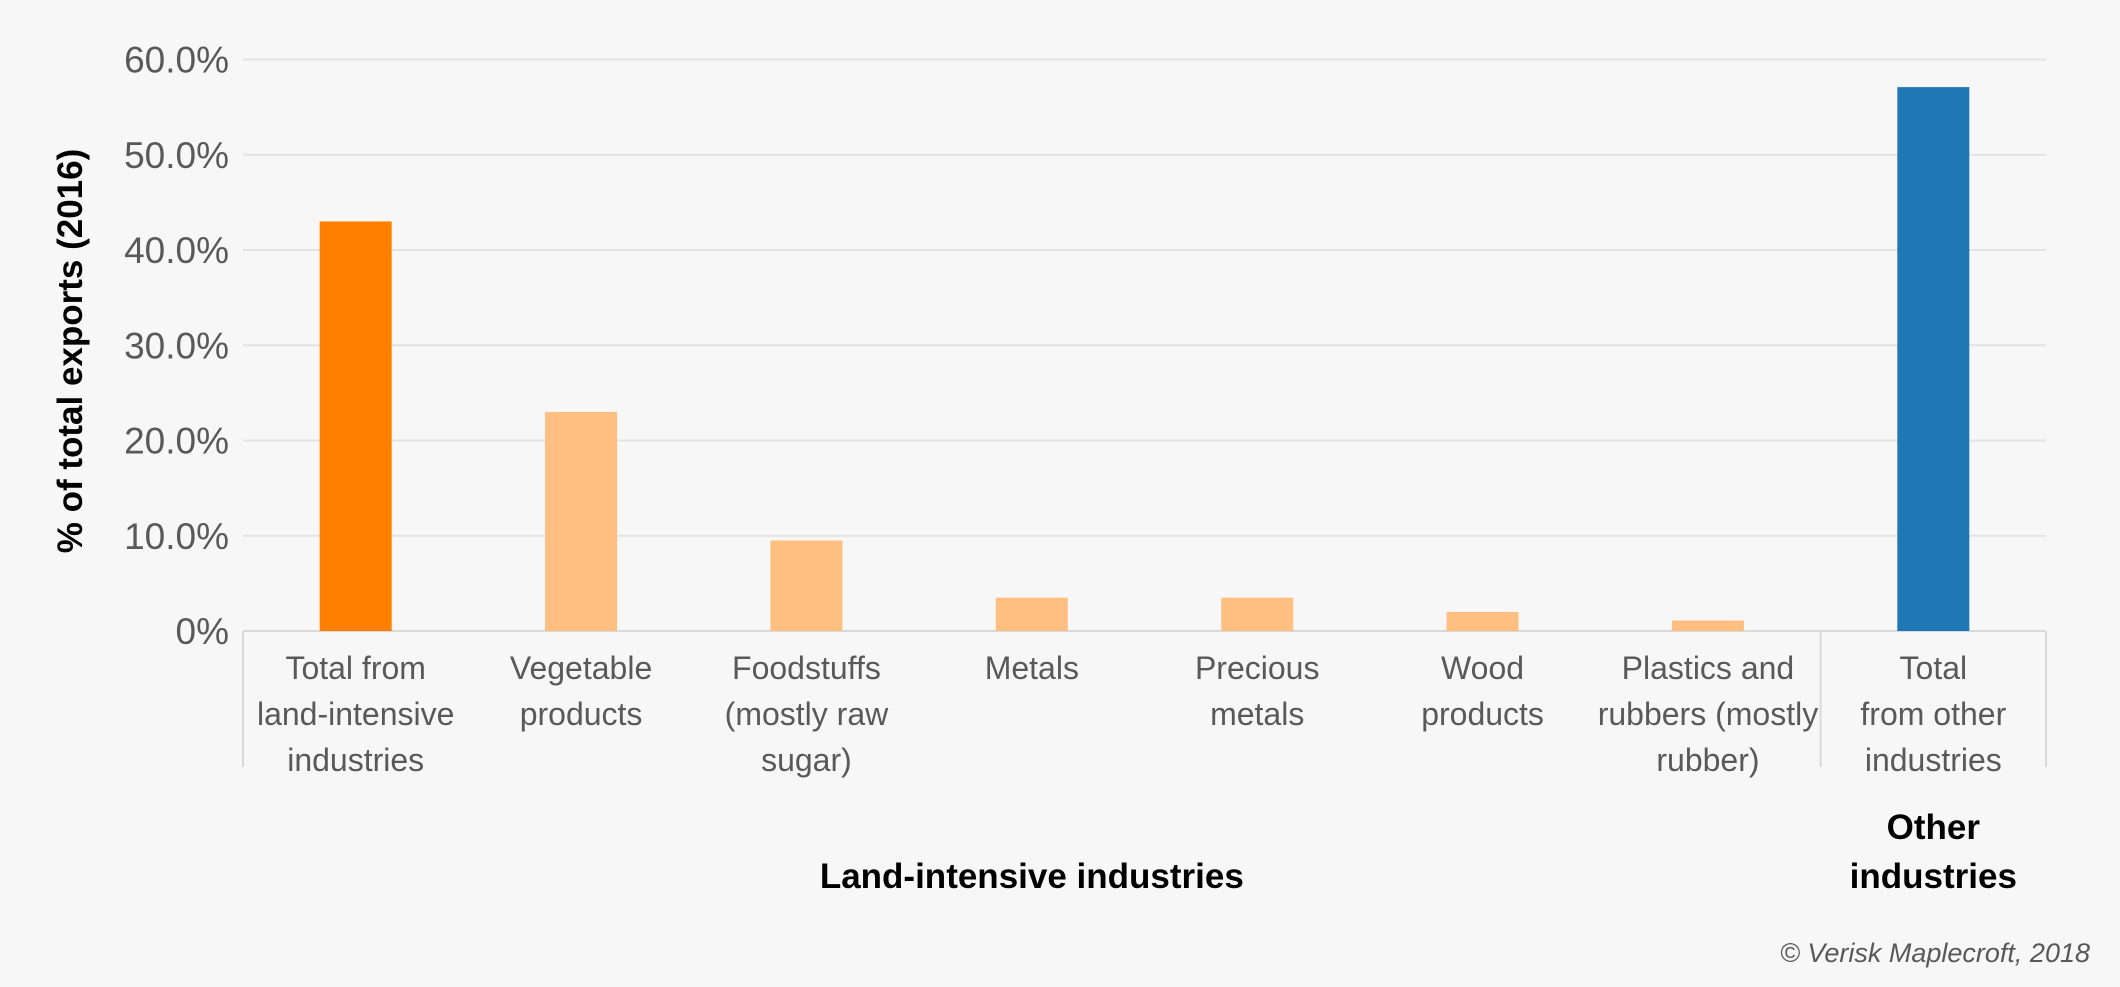 The image size is (2120, 987). Describe the element at coordinates (176, 60) in the screenshot. I see `y-tick-label: 60.0%` at that location.